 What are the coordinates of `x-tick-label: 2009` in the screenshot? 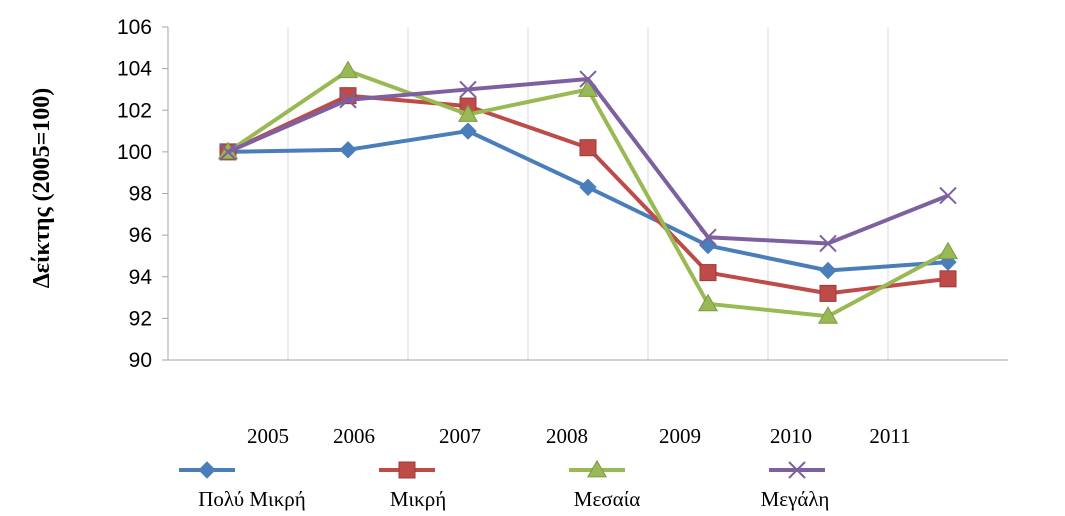 It's located at (680, 436).